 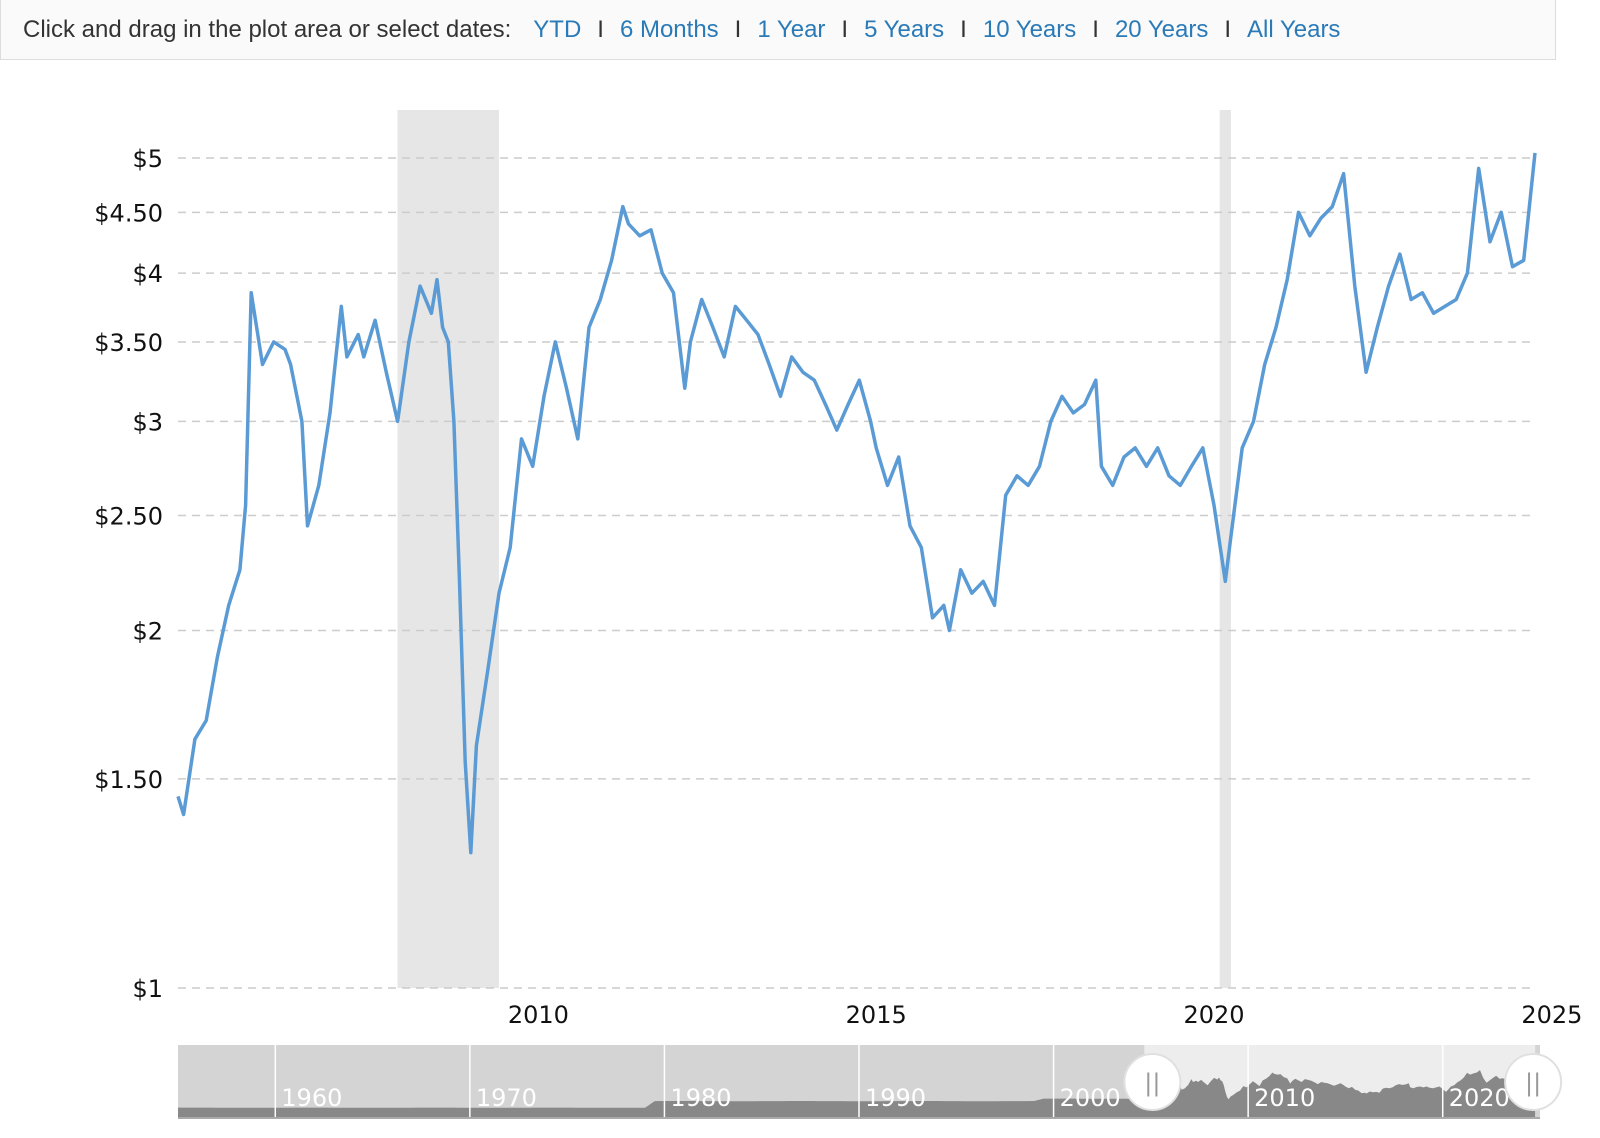 I want to click on x-tick-label: 2025, so click(x=1551, y=1015).